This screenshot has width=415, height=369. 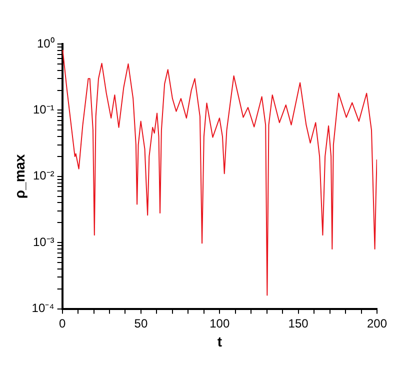 What do you see at coordinates (45, 43) in the screenshot?
I see `y-tick-label: 10⁰` at bounding box center [45, 43].